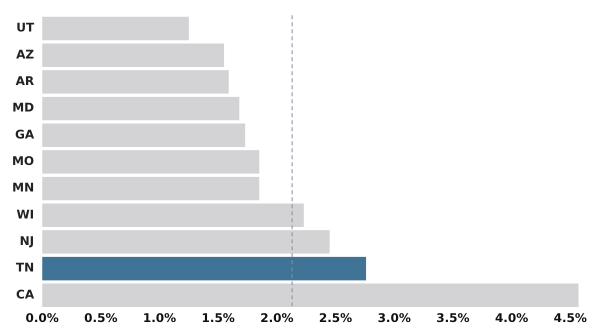 The height and width of the screenshot is (331, 594). What do you see at coordinates (511, 317) in the screenshot?
I see `x-tick-label: 4.0%` at bounding box center [511, 317].